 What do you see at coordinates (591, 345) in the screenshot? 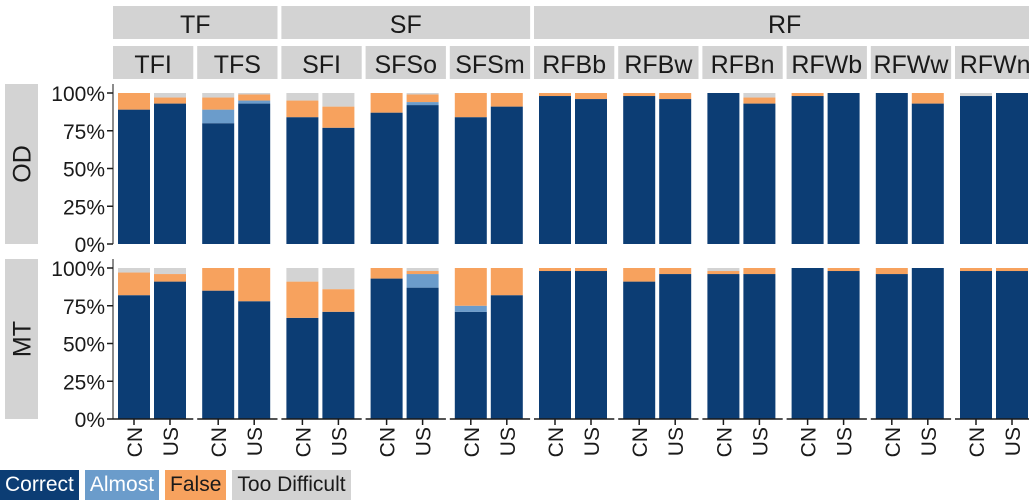
I see `bar-mt-rfbb-us-correct` at bounding box center [591, 345].